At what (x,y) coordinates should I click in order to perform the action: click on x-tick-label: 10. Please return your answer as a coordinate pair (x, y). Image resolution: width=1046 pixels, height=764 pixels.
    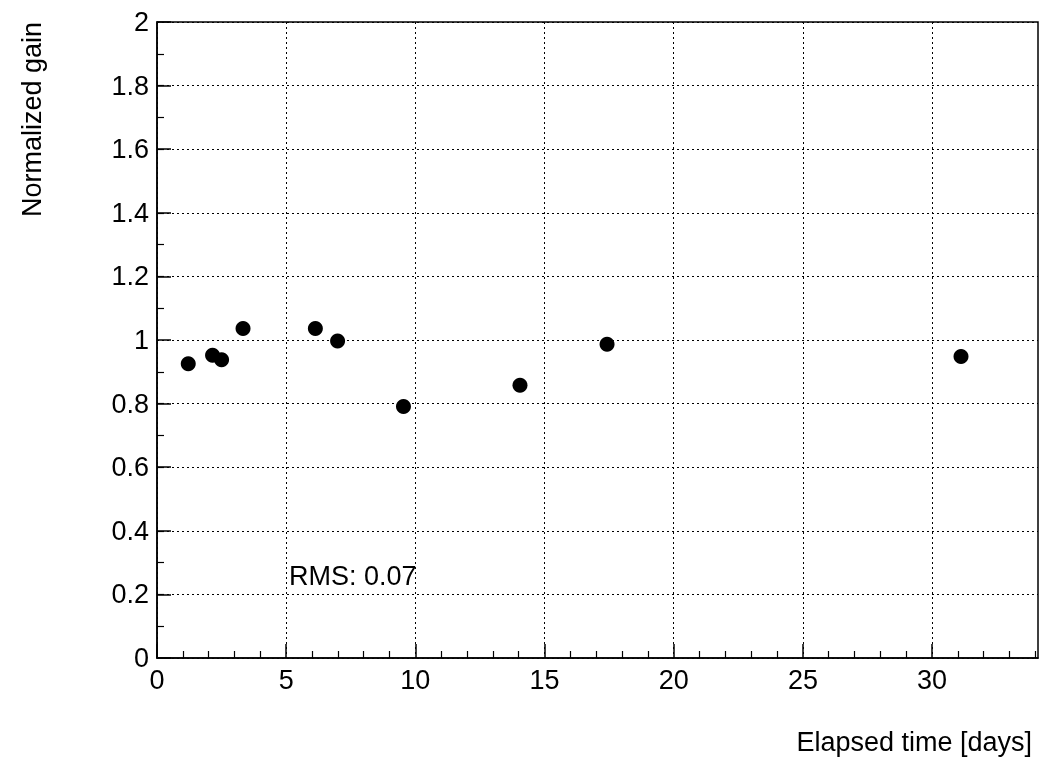
    Looking at the image, I should click on (415, 679).